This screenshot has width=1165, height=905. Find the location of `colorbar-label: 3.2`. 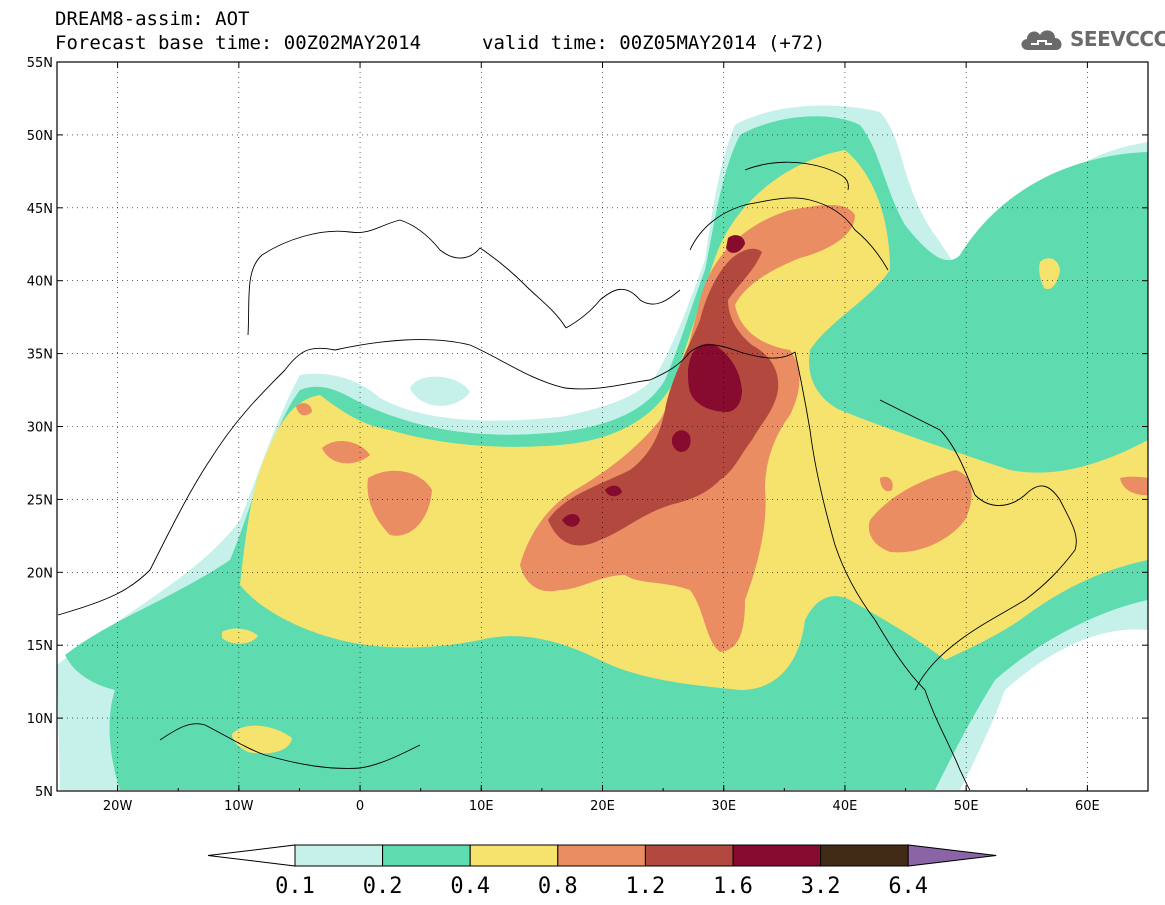

colorbar-label: 3.2 is located at coordinates (821, 886).